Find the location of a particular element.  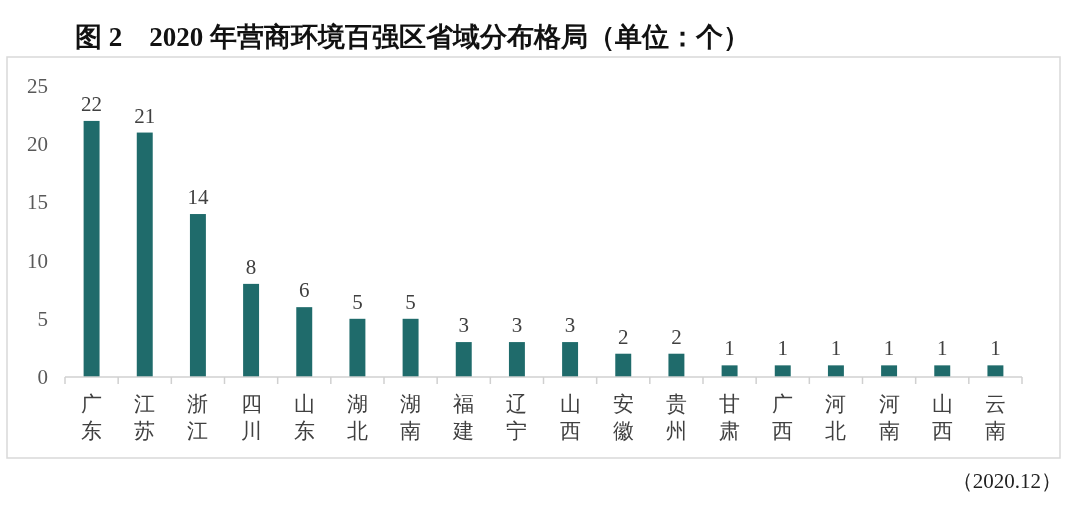

y-tick-label: 10 is located at coordinates (37, 260).